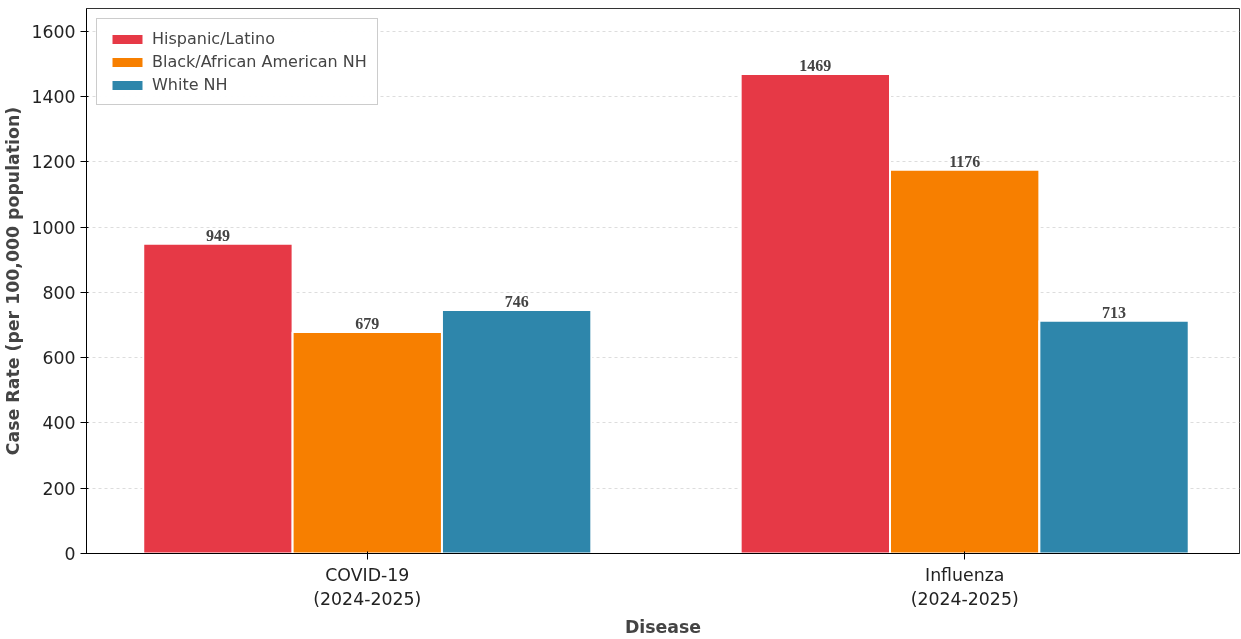  I want to click on y-axis-title: Case Rate (per 100,000 population), so click(13, 281).